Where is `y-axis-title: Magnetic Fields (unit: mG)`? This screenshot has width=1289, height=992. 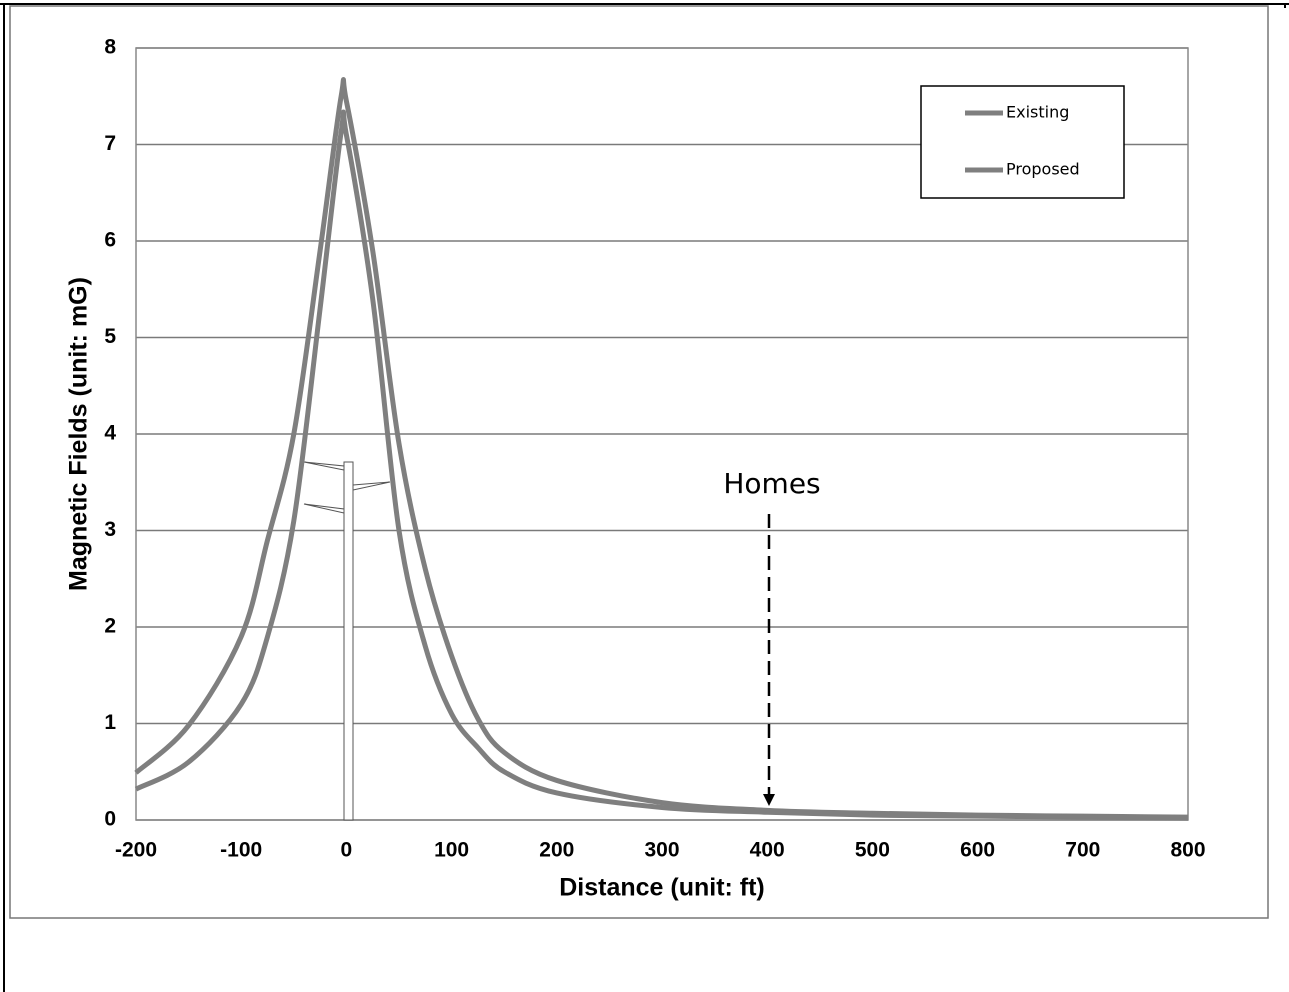
y-axis-title: Magnetic Fields (unit: mG) is located at coordinates (79, 434).